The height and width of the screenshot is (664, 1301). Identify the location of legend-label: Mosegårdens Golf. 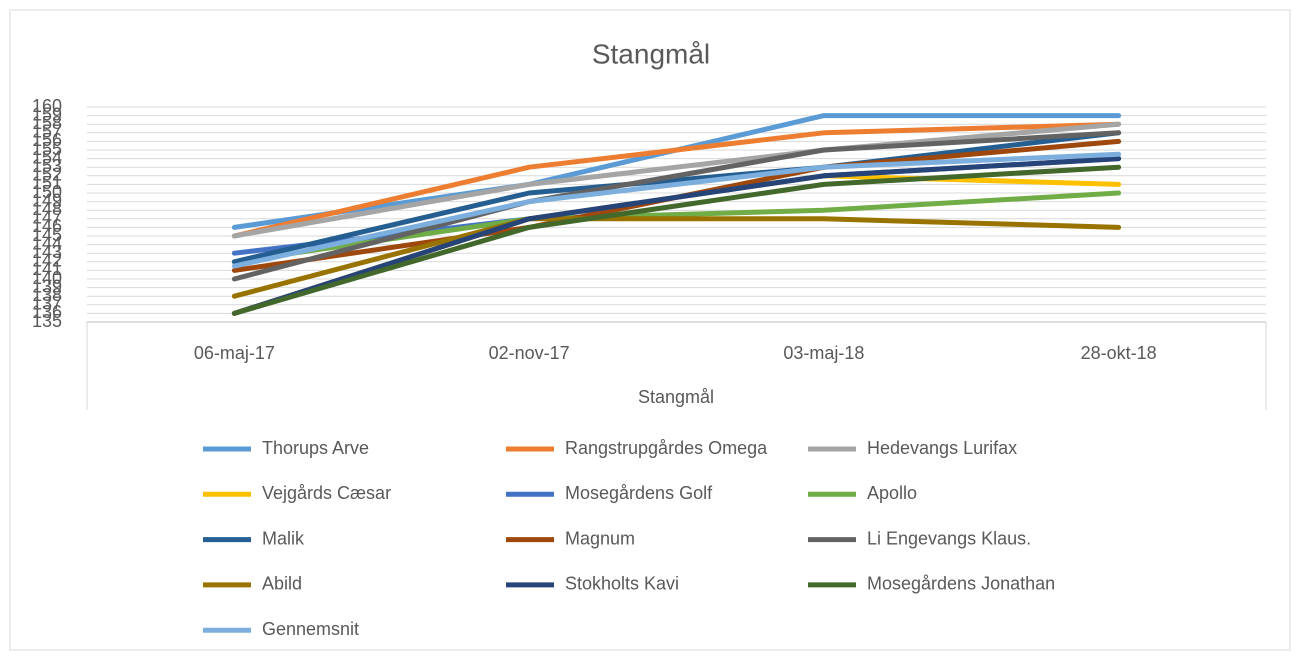
(639, 493).